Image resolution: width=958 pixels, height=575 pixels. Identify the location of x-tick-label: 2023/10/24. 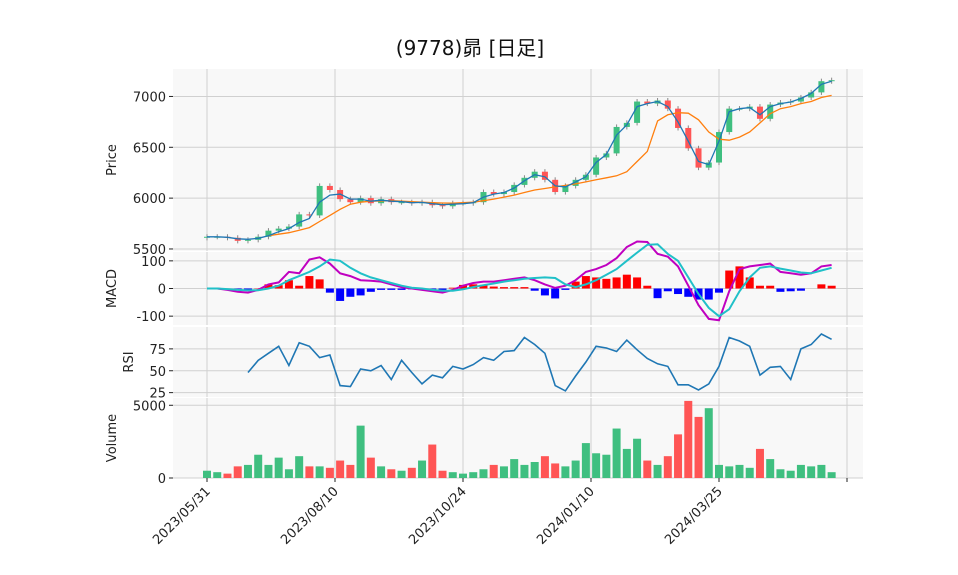
(438, 516).